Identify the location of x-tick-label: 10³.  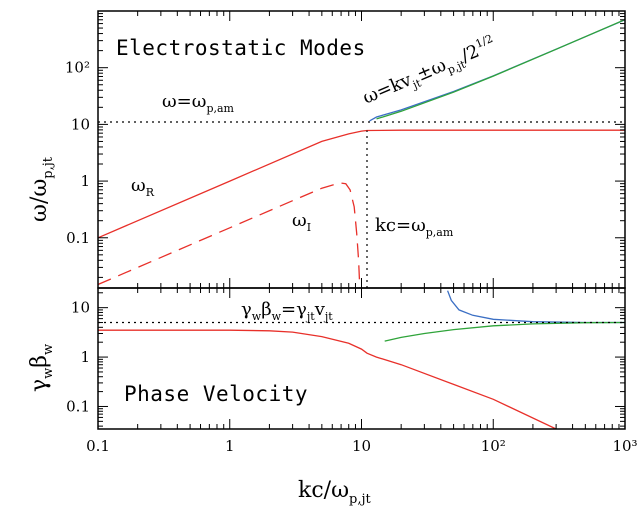
(624, 446).